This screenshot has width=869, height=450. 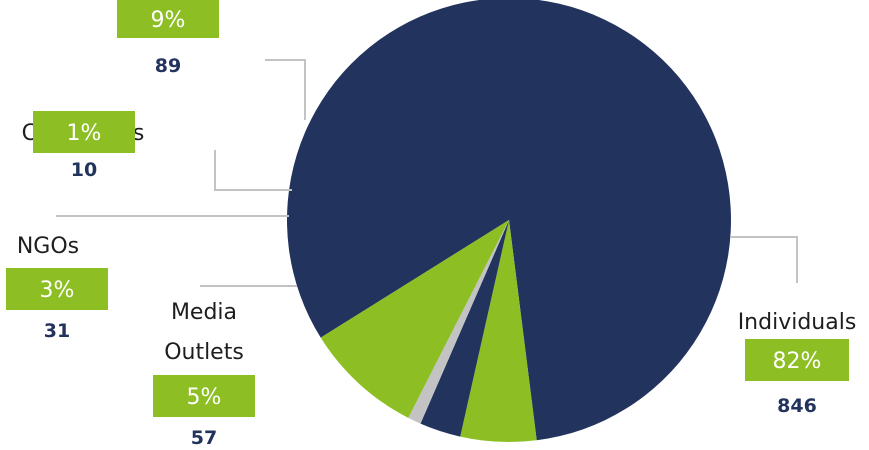 What do you see at coordinates (285, 89) in the screenshot?
I see `leader-line-other` at bounding box center [285, 89].